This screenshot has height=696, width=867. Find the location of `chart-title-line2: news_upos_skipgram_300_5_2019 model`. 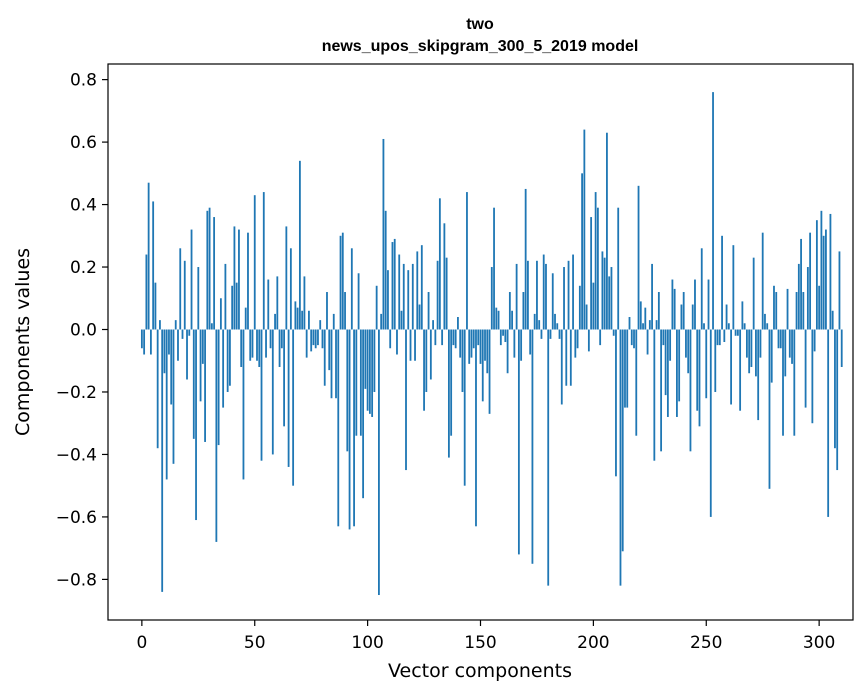

chart-title-line2: news_upos_skipgram_300_5_2019 model is located at coordinates (480, 46).